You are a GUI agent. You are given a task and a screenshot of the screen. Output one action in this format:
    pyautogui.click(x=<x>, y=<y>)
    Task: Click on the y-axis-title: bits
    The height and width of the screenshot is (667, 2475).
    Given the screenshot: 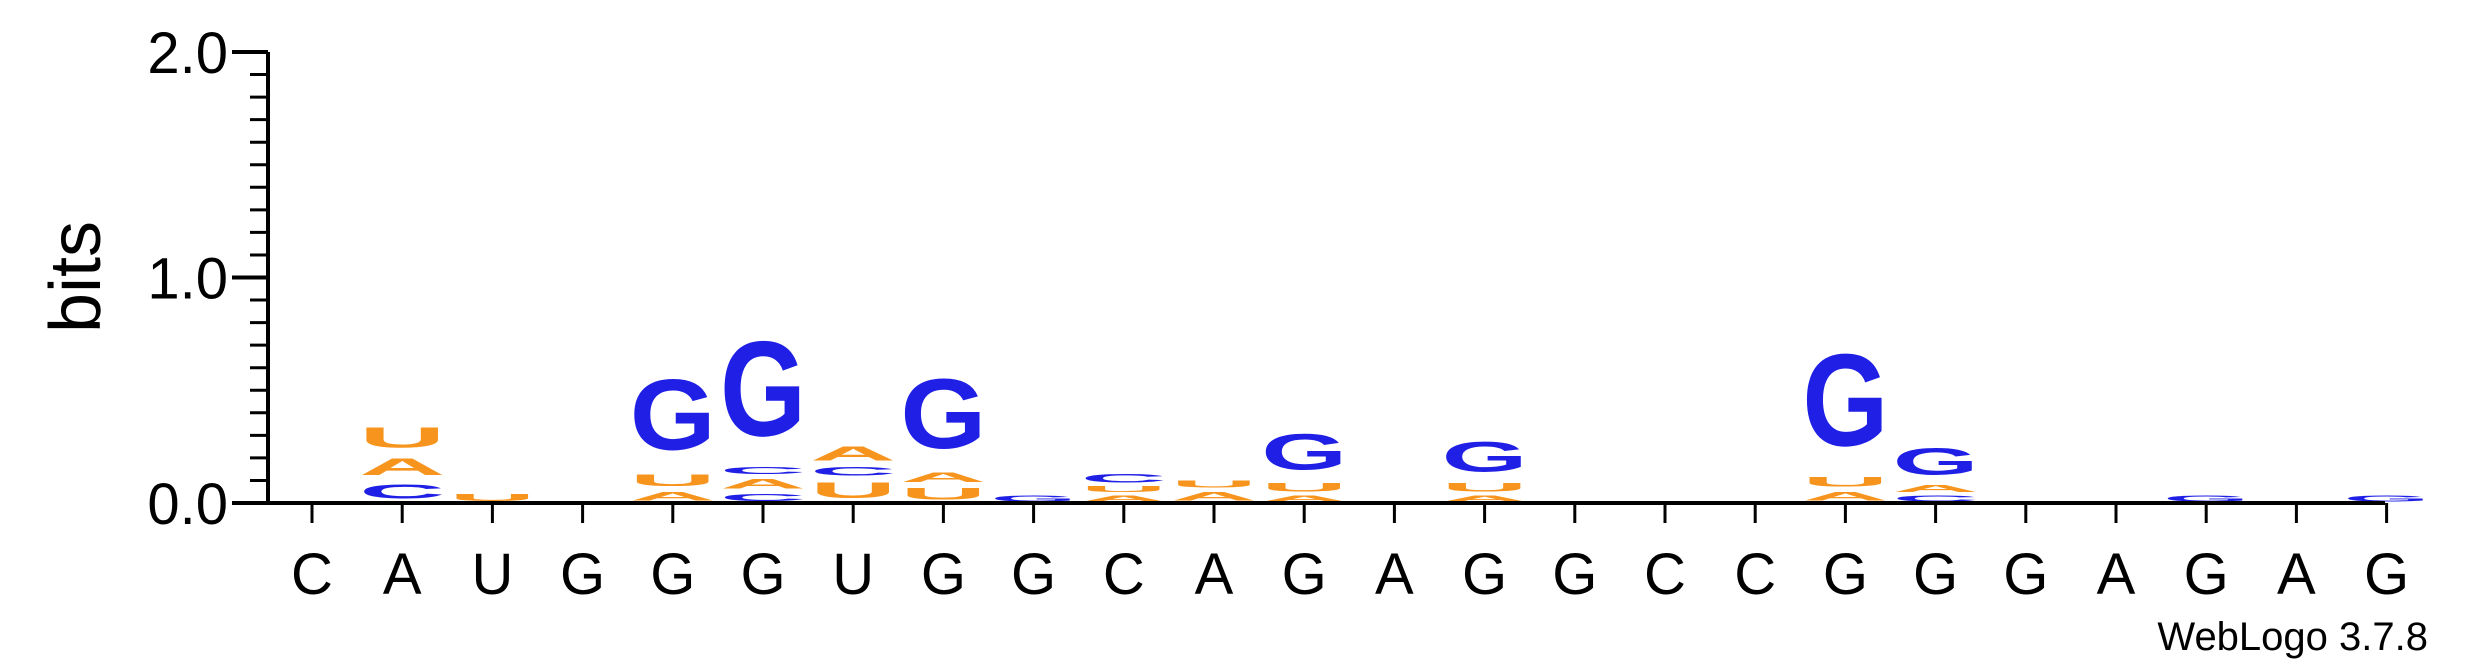 What is the action you would take?
    pyautogui.click(x=76, y=277)
    